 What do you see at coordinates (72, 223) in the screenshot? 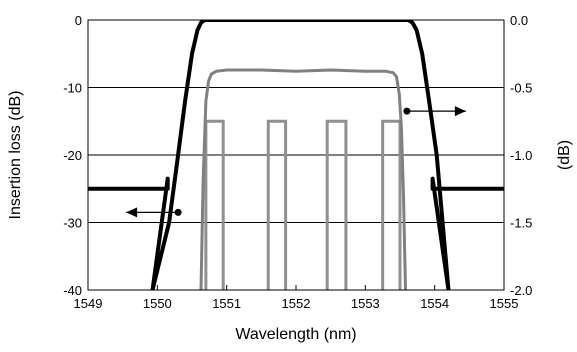
I see `y-tick-label: -30` at bounding box center [72, 223].